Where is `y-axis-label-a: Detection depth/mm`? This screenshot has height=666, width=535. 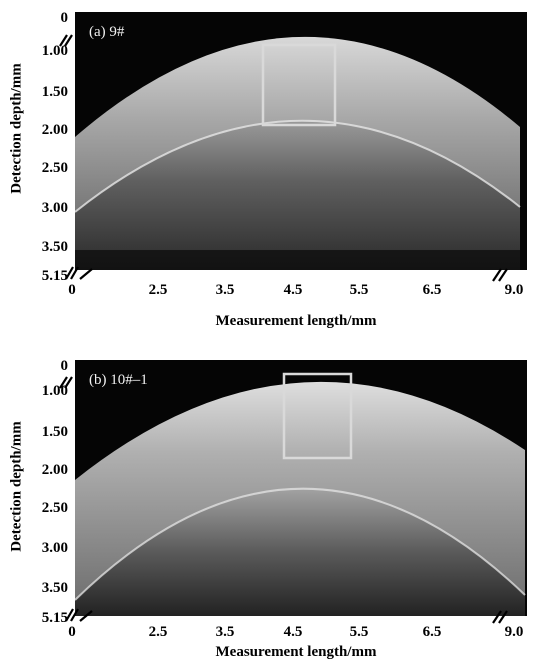
y-axis-label-a: Detection depth/mm is located at coordinates (16, 128).